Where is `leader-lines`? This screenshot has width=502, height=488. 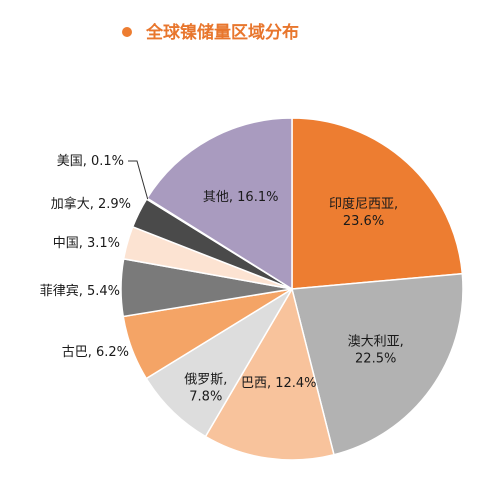
leader-lines is located at coordinates (138, 180).